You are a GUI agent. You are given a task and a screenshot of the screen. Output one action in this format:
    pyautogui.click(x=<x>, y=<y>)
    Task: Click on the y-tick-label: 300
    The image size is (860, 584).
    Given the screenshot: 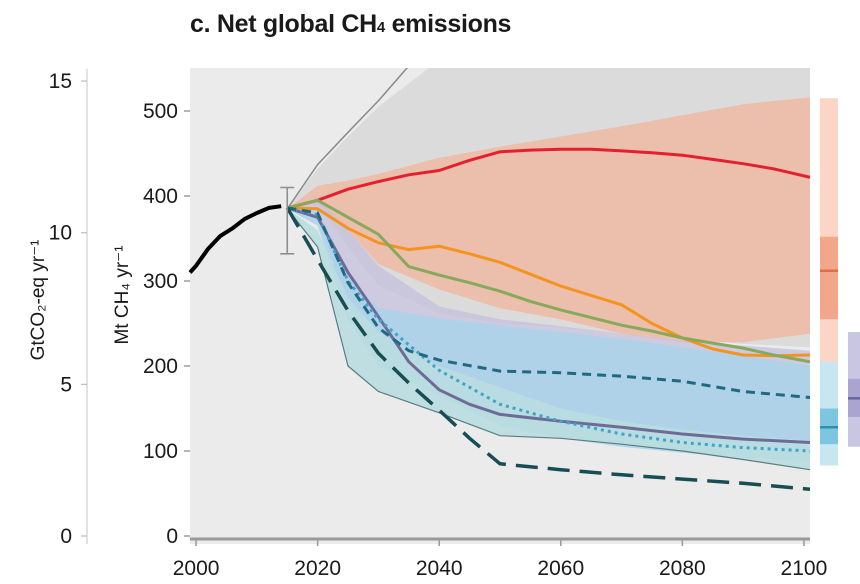 What is the action you would take?
    pyautogui.click(x=160, y=281)
    